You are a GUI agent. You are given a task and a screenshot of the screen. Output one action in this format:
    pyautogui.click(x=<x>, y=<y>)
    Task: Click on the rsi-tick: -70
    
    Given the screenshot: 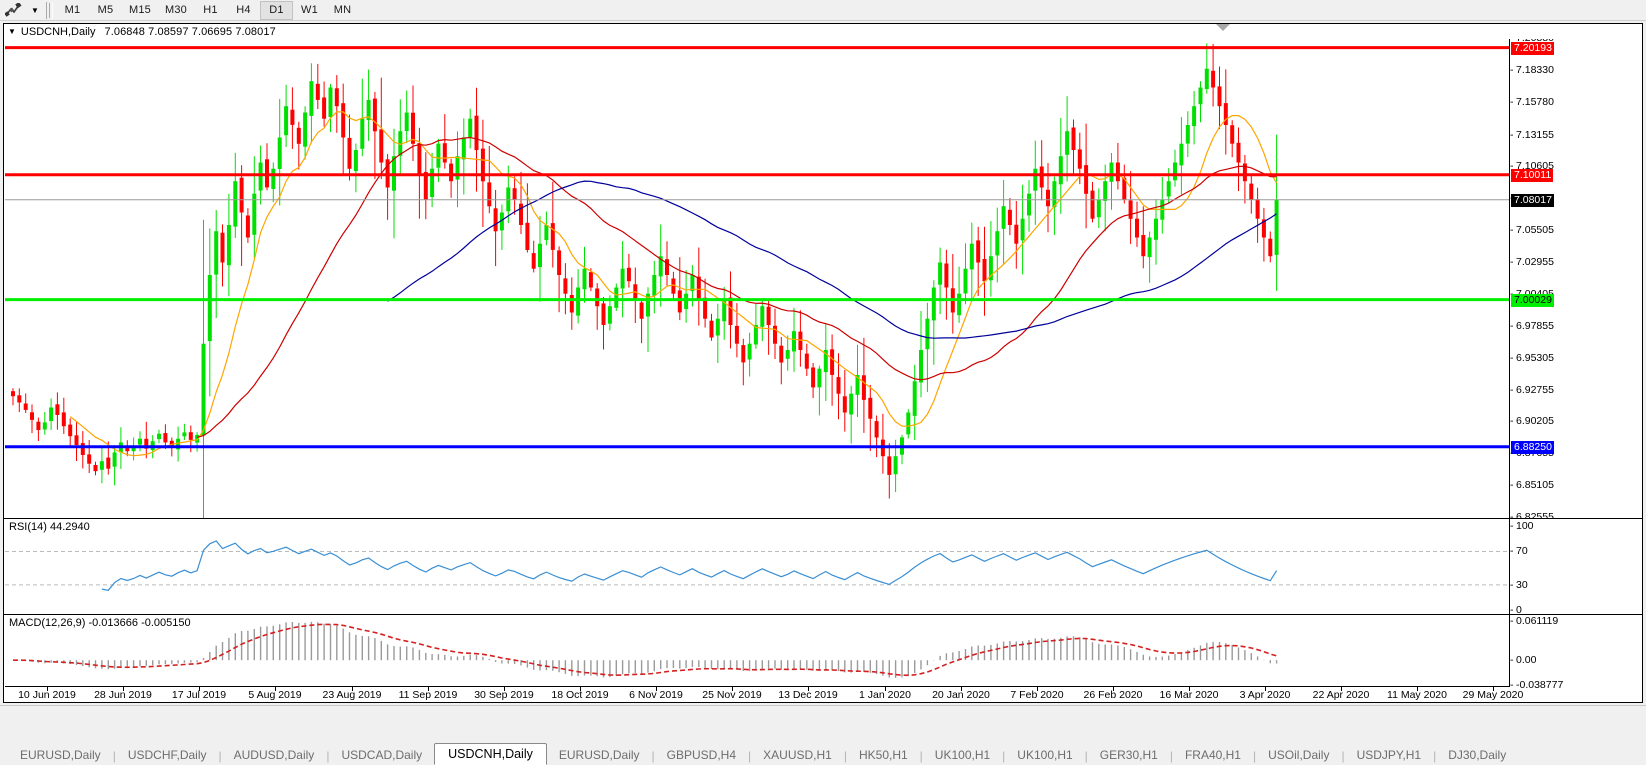 What is the action you would take?
    pyautogui.click(x=1519, y=551)
    